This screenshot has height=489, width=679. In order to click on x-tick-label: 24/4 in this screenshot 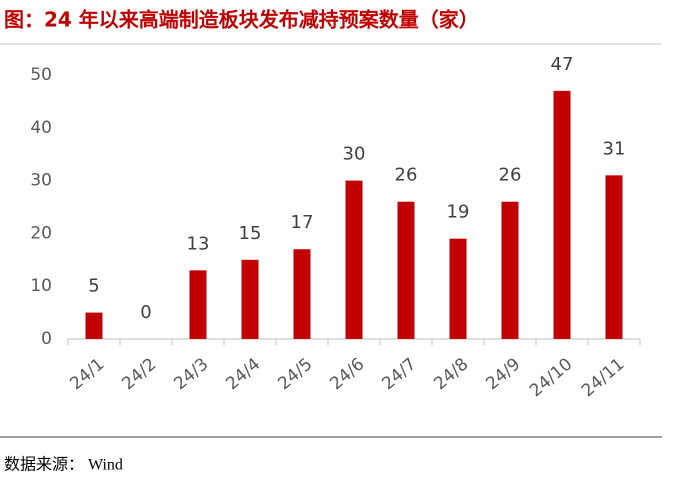, I will do `click(243, 374)`.